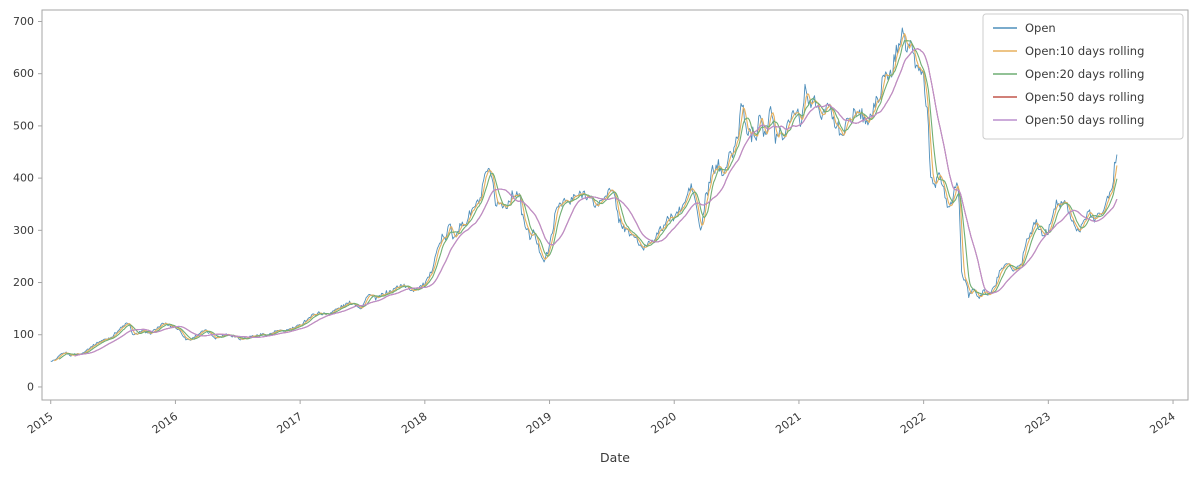 Image resolution: width=1200 pixels, height=478 pixels. I want to click on x-tick-label: 2016, so click(165, 423).